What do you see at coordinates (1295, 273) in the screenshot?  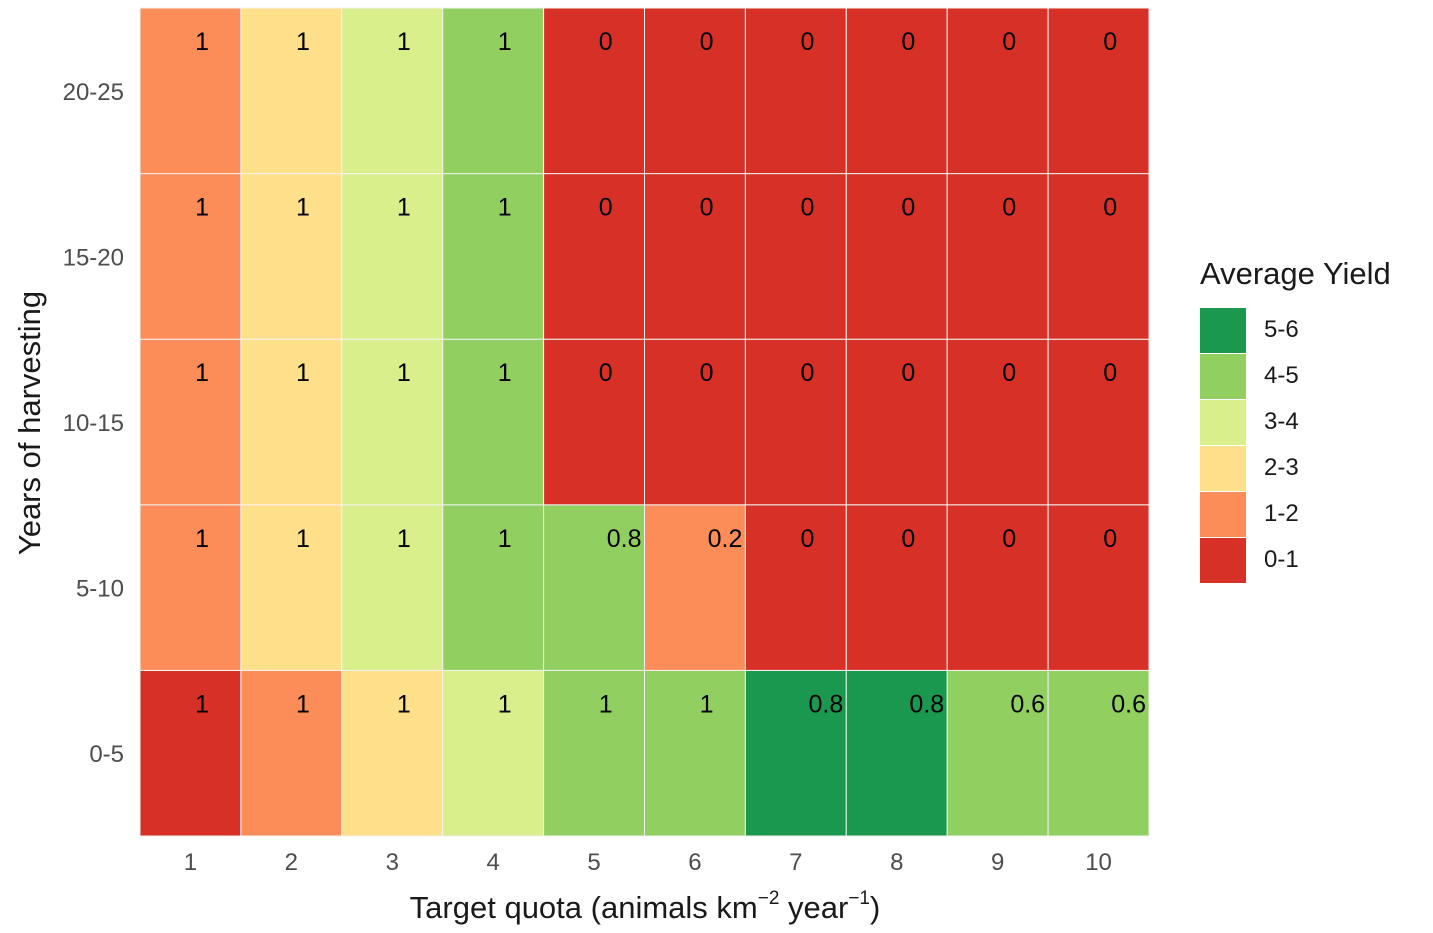 I see `legend-title: Average Yield` at bounding box center [1295, 273].